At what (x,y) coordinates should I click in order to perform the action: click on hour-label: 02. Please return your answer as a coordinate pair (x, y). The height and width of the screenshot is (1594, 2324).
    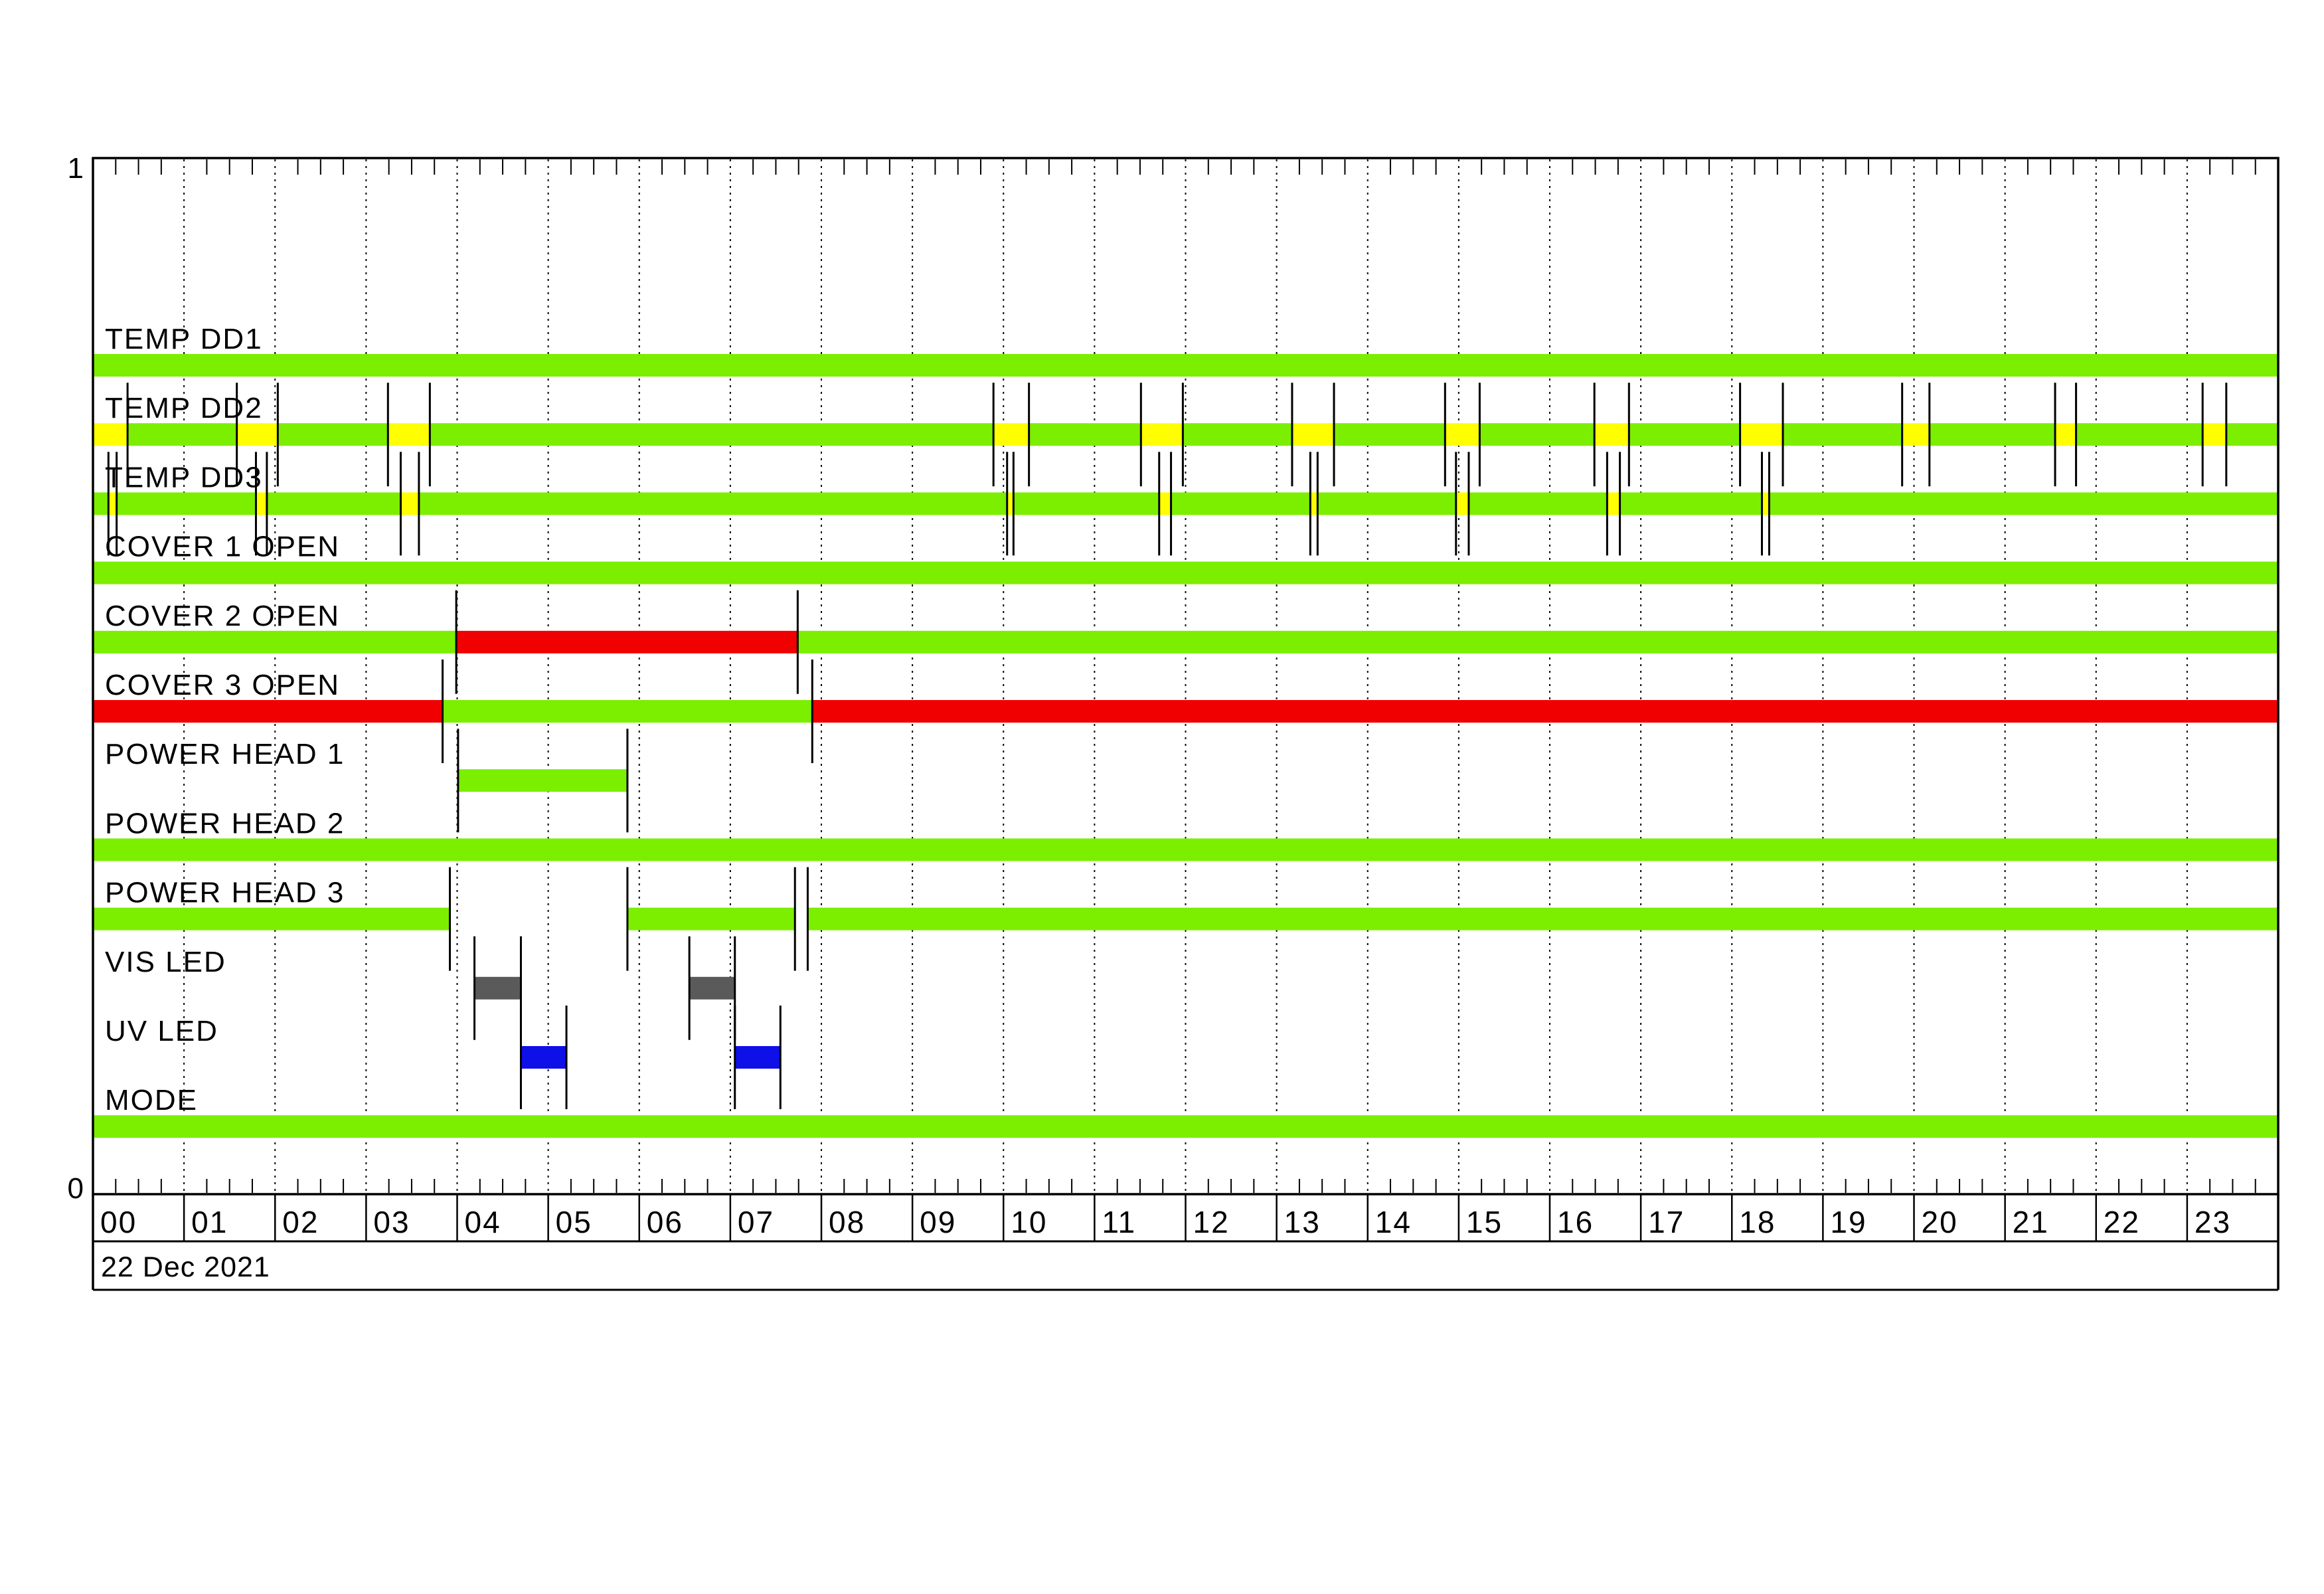
    Looking at the image, I should click on (301, 1222).